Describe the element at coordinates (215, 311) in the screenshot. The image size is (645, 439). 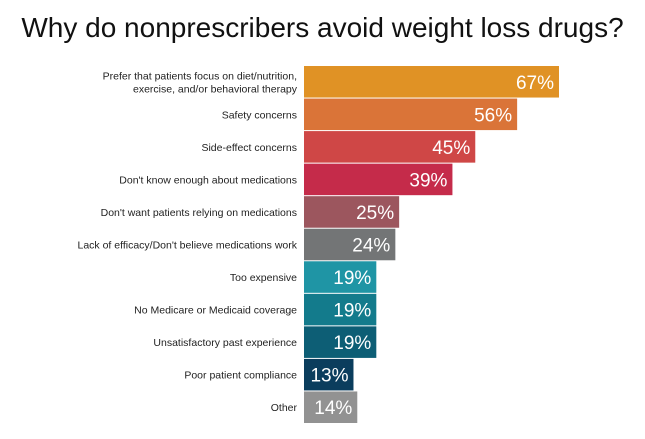
I see `category-label-7: No Medicare or Medicaid coverage` at that location.